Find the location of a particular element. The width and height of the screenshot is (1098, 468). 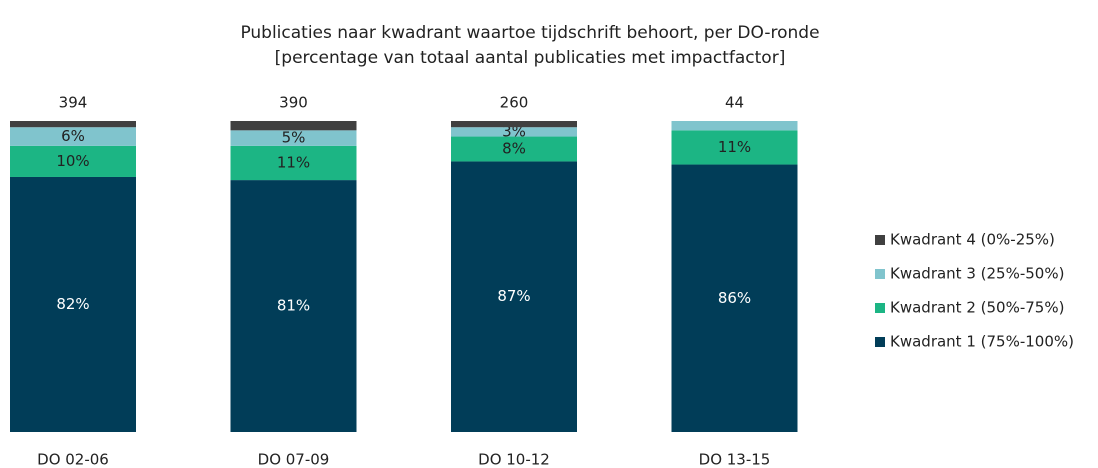

data-label: 87% is located at coordinates (513, 296).